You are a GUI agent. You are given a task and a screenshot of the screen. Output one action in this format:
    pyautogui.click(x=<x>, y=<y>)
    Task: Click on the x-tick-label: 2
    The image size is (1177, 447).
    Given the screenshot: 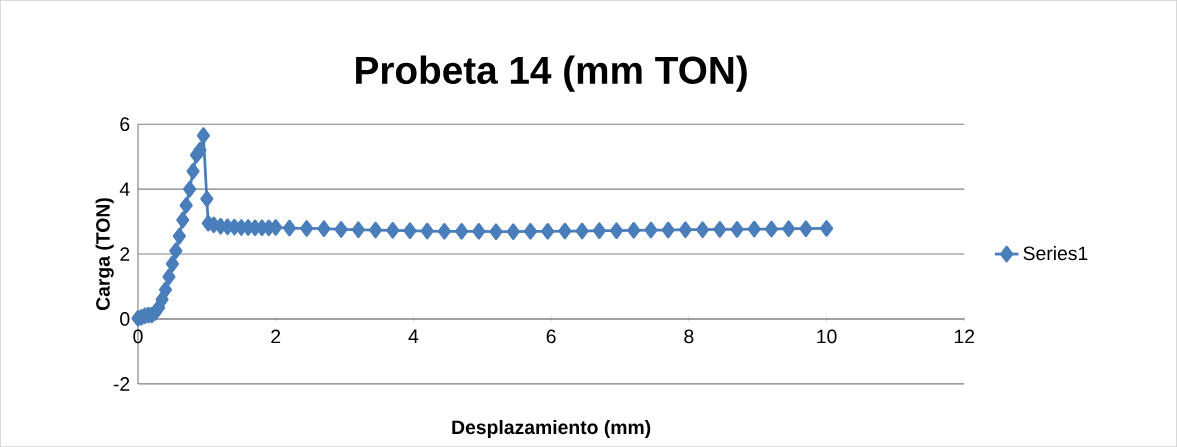 What is the action you would take?
    pyautogui.click(x=276, y=336)
    